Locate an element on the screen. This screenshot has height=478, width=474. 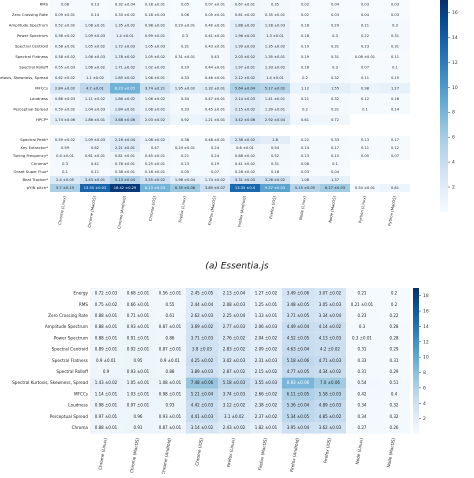
cell-label: 1.4 ±0.01 is located at coordinates (275, 78).